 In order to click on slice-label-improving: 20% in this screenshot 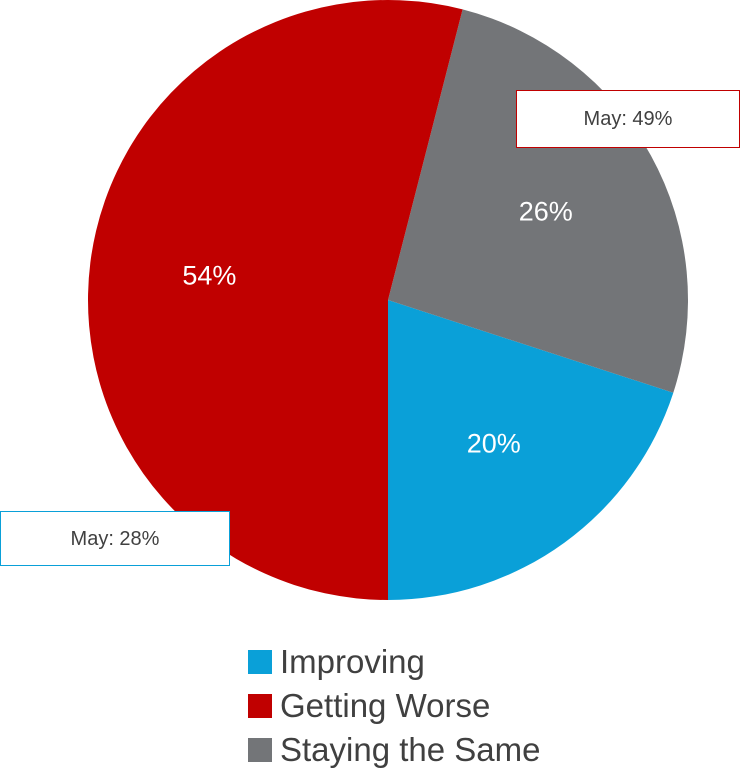, I will do `click(494, 444)`.